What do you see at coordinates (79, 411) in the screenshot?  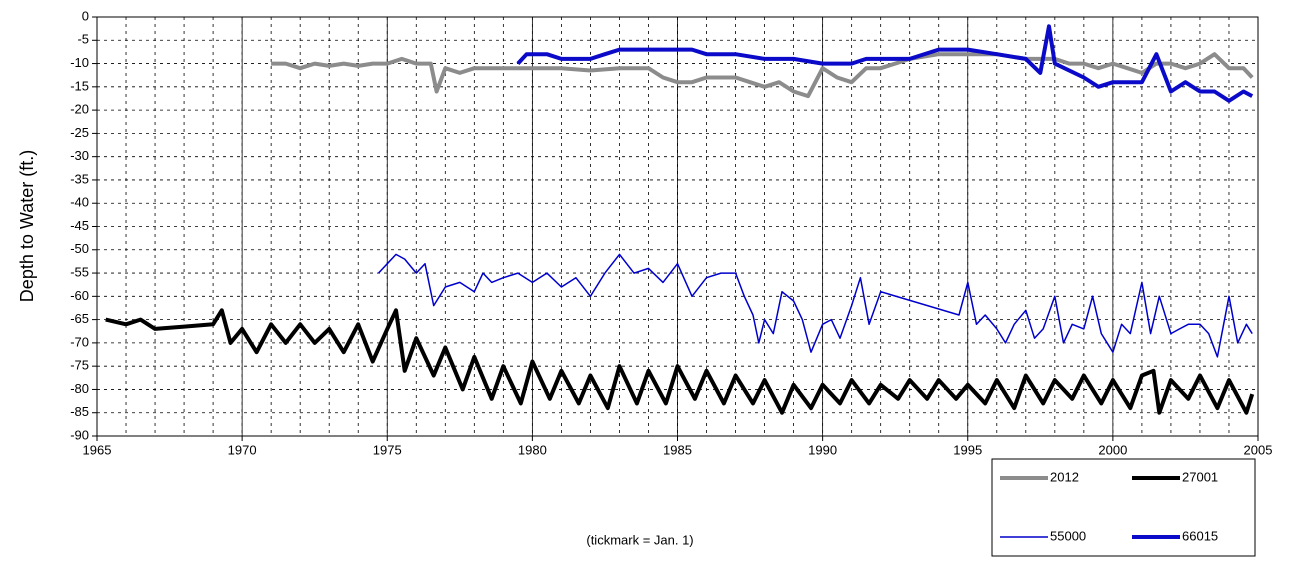 I see `y-tick-label: -85` at bounding box center [79, 411].